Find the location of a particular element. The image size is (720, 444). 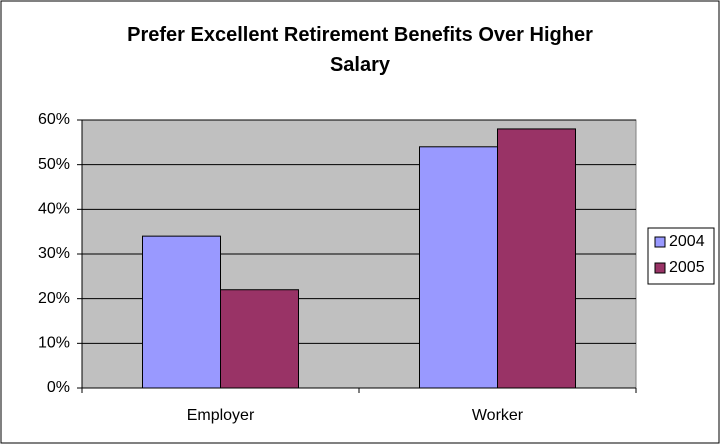

y-tick-label: 50% is located at coordinates (54, 164).